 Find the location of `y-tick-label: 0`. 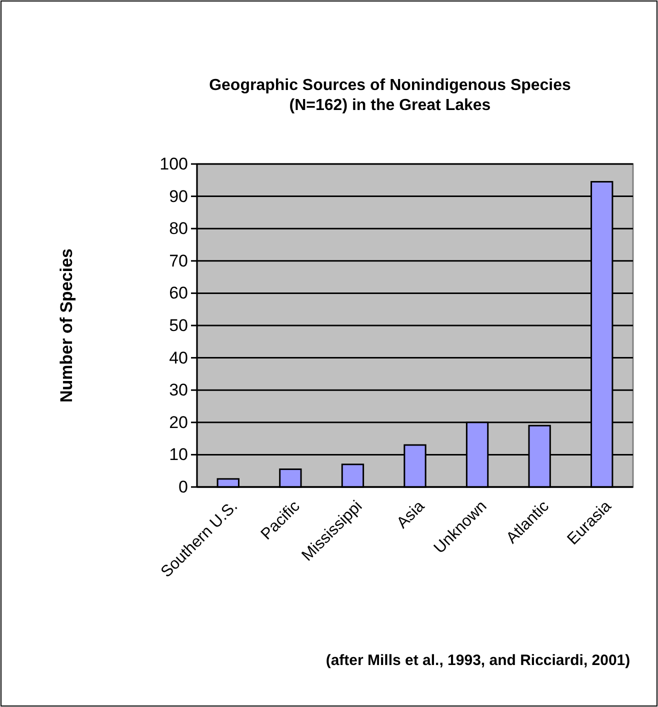

y-tick-label: 0 is located at coordinates (183, 486).